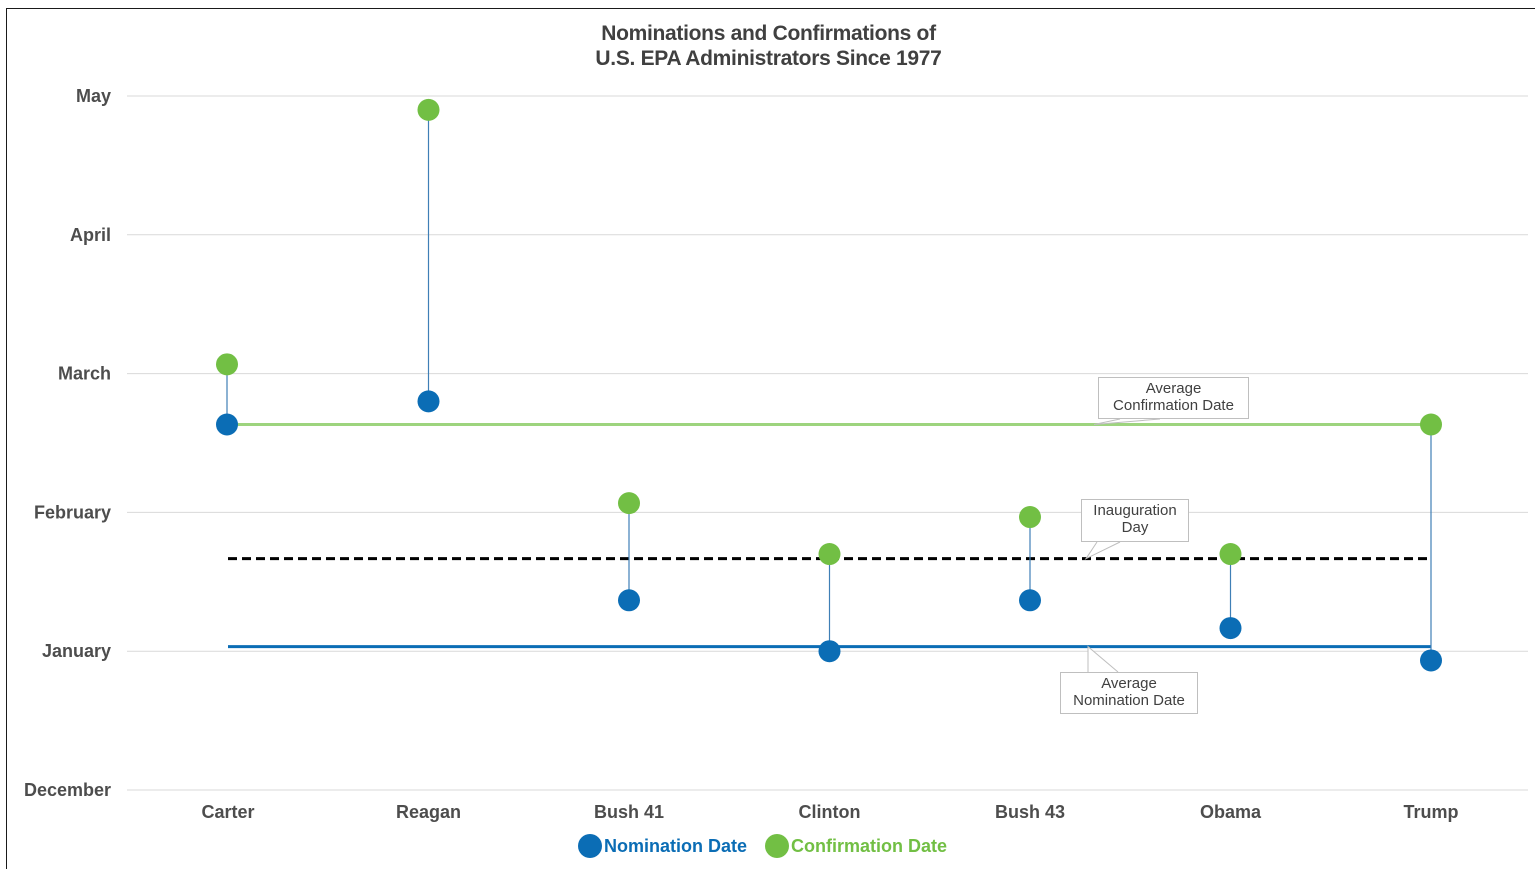 The image size is (1537, 871). What do you see at coordinates (768, 33) in the screenshot?
I see `chart-title-line-1: Nominations and Confirmations of` at bounding box center [768, 33].